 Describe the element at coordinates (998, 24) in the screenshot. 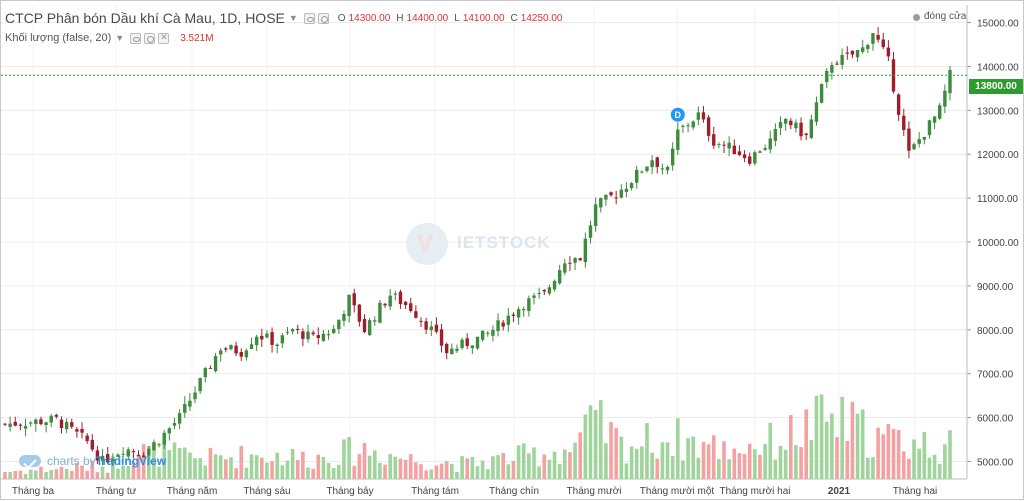

I see `y-tick-label: 15000.00` at that location.